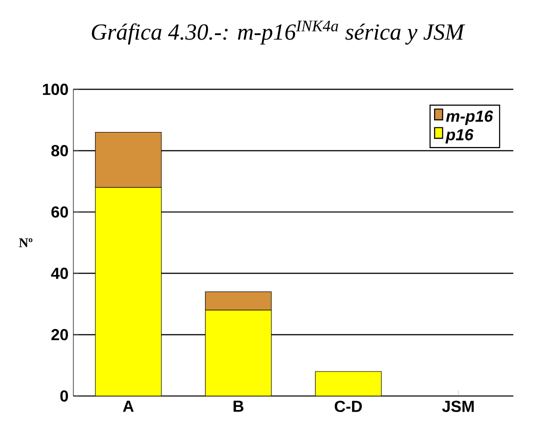 This screenshot has width=556, height=429. I want to click on y-tick-label: 60, so click(59, 212).